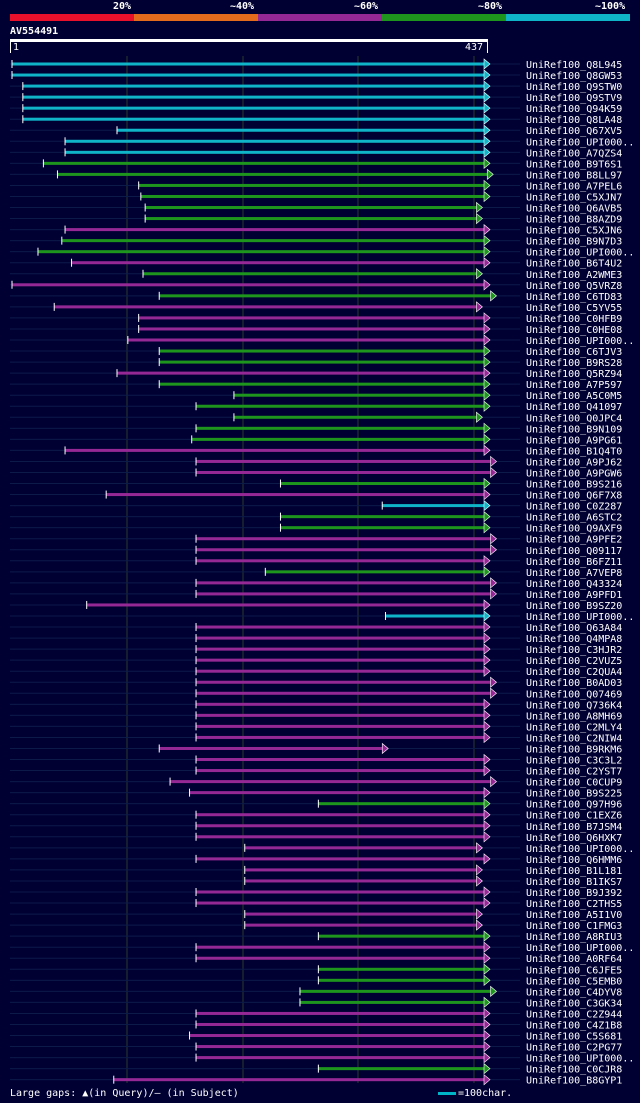 This screenshot has height=1103, width=640. Describe the element at coordinates (316, 1080) in the screenshot. I see `hit-row: UniRef100_B8GYP1` at that location.